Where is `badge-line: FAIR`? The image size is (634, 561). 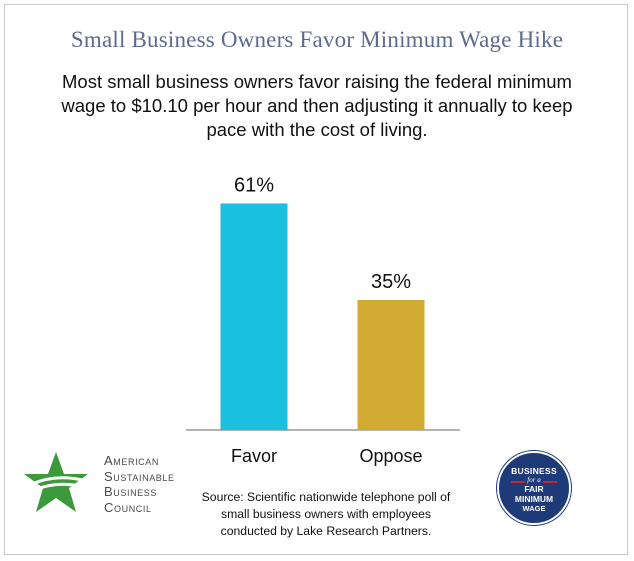 badge-line: FAIR is located at coordinates (534, 489).